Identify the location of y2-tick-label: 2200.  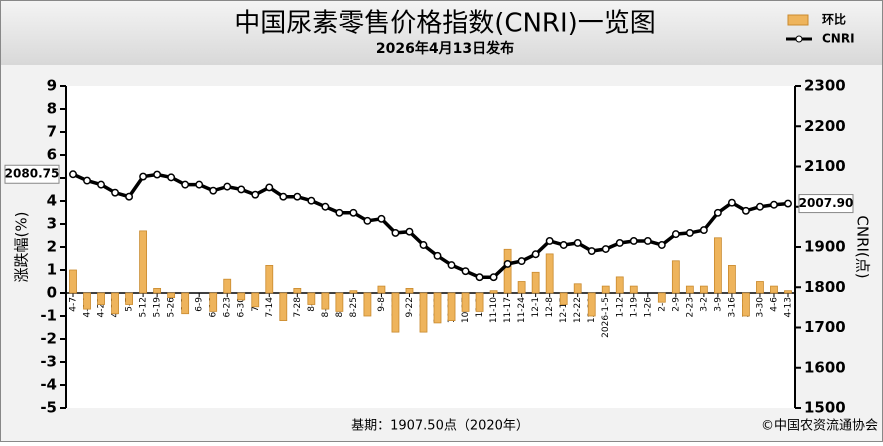
(825, 126).